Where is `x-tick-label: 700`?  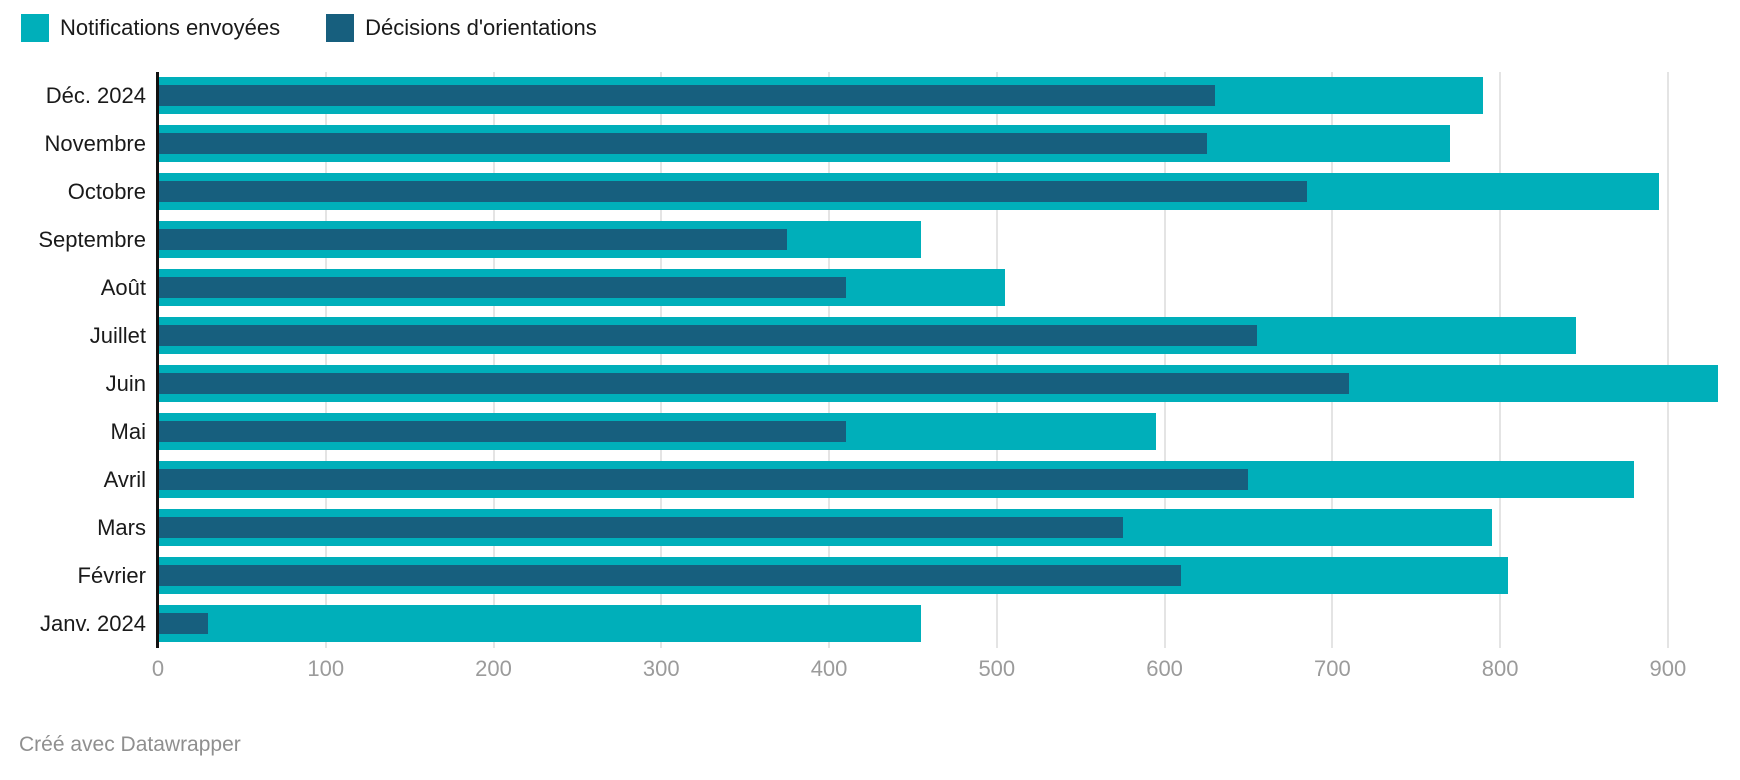
x-tick-label: 700 is located at coordinates (1332, 668).